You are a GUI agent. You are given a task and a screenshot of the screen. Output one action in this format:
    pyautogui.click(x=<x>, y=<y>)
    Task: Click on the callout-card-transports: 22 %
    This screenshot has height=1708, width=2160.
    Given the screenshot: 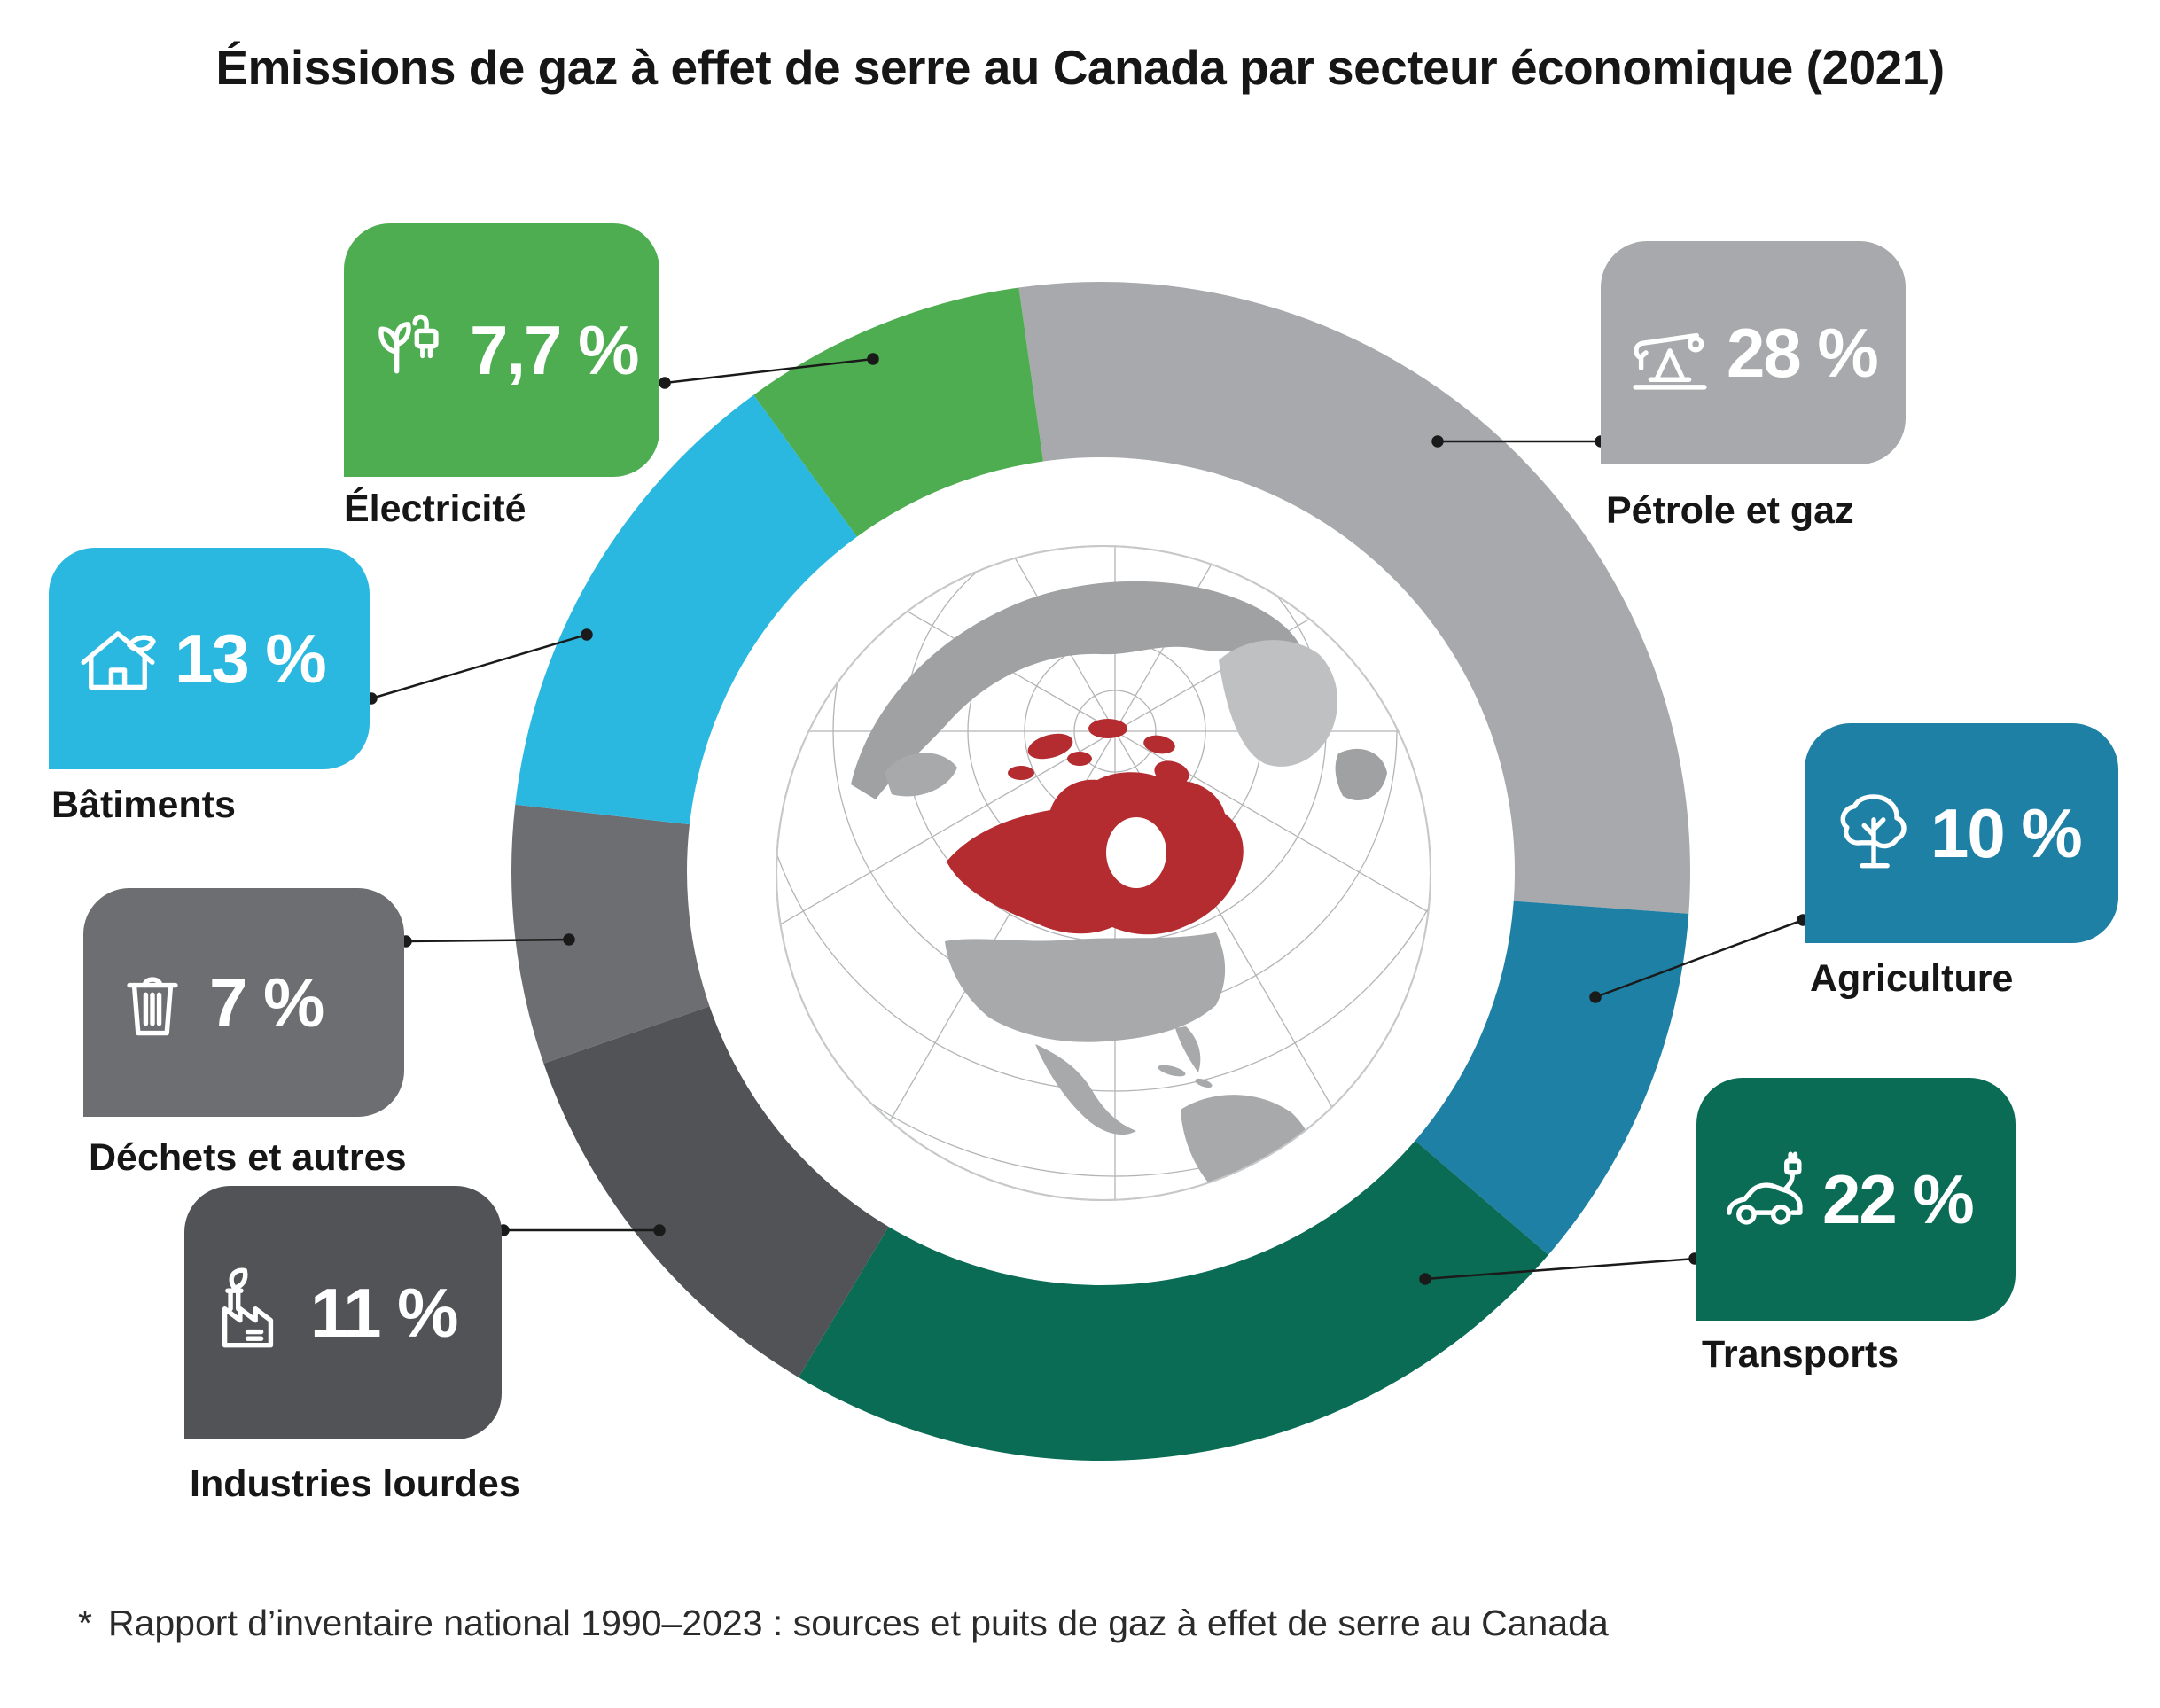 What is the action you would take?
    pyautogui.click(x=1856, y=1200)
    